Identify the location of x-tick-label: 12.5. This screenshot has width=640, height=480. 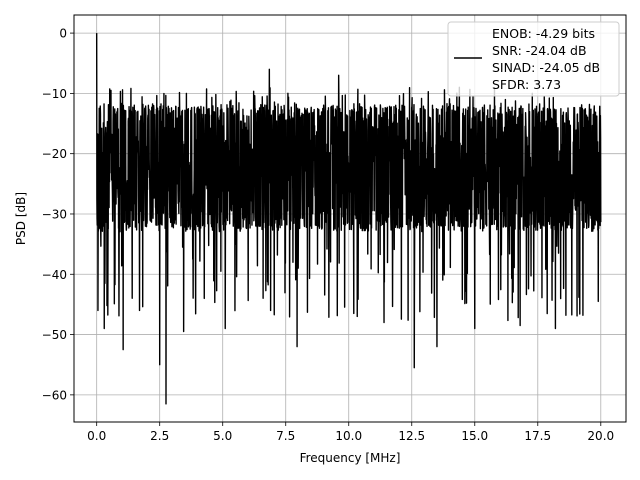
(411, 436).